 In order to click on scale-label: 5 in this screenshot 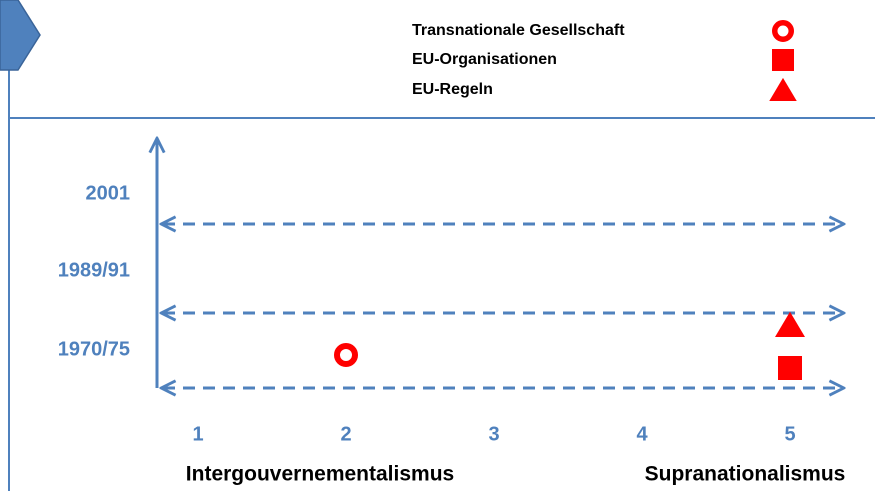, I will do `click(789, 434)`.